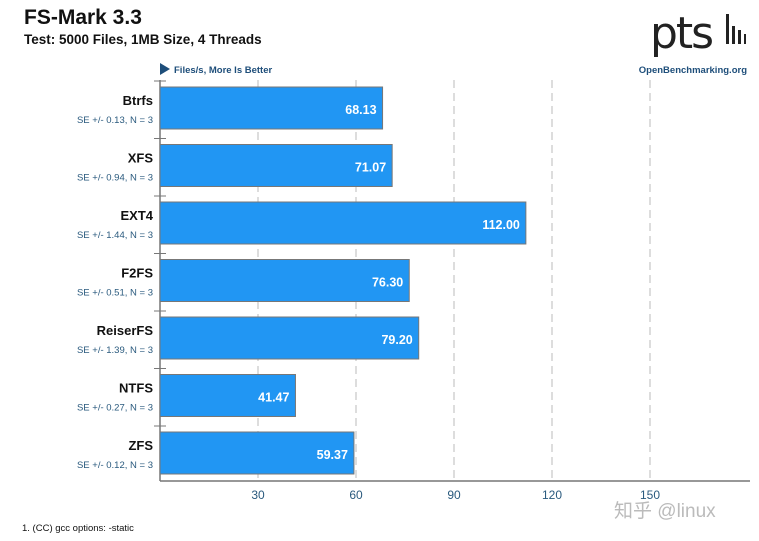 This screenshot has width=759, height=541. Describe the element at coordinates (356, 495) in the screenshot. I see `x-tick-label: 60` at that location.